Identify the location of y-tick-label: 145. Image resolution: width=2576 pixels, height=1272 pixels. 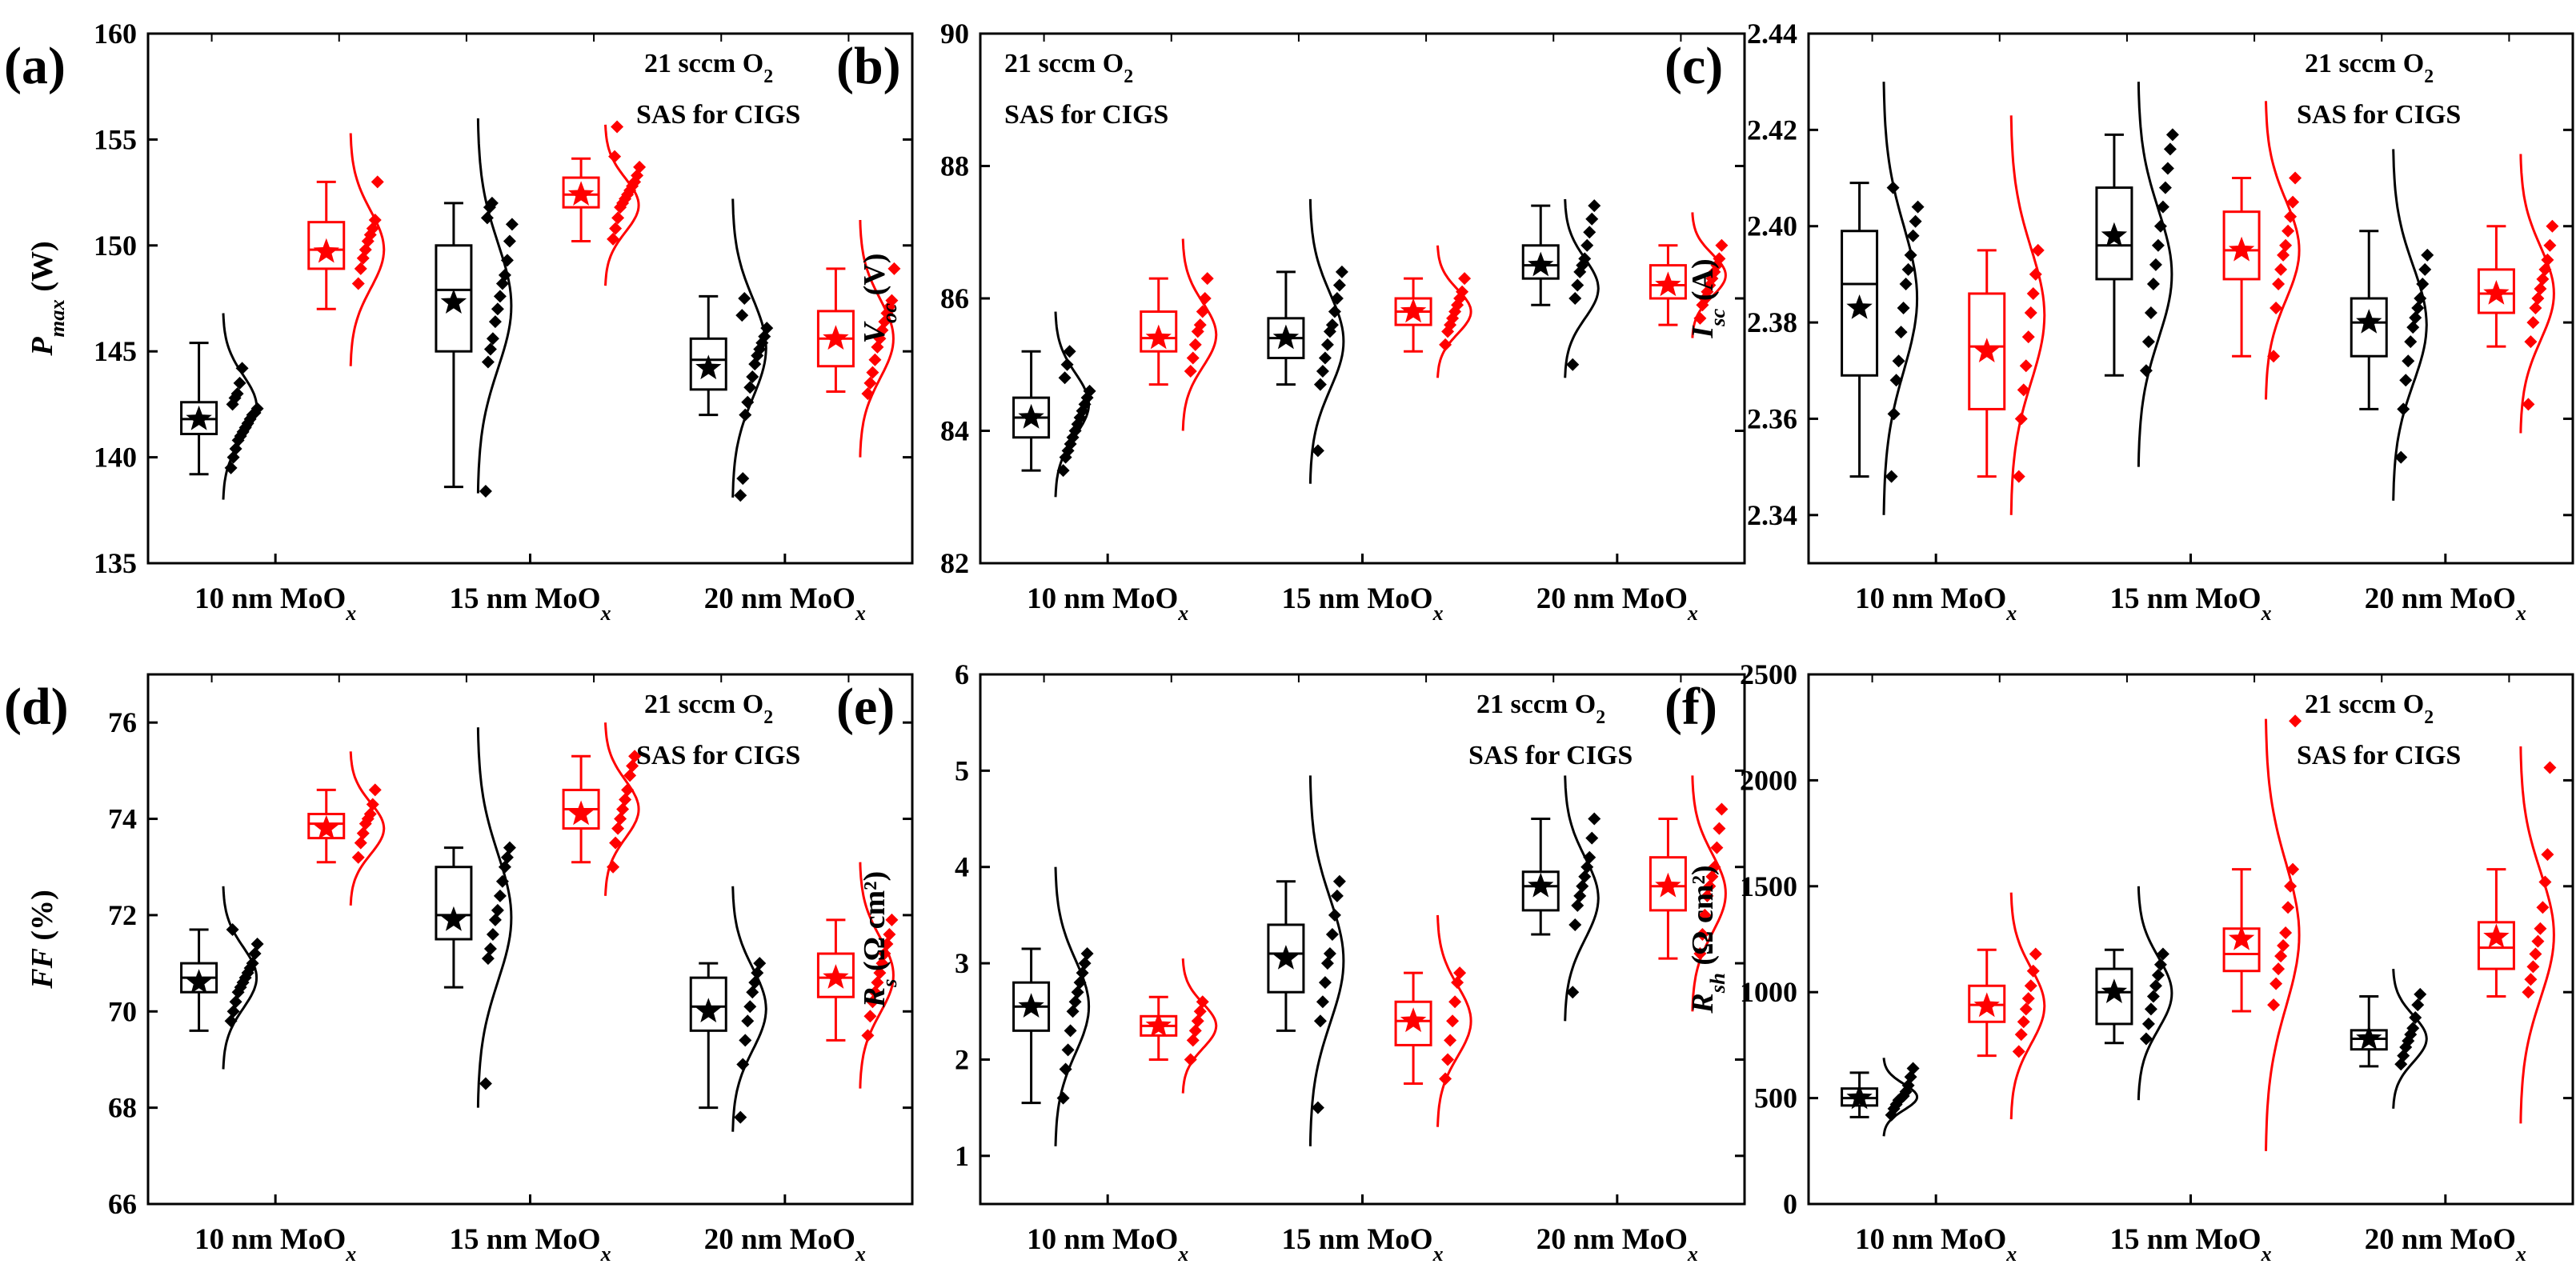
(115, 351).